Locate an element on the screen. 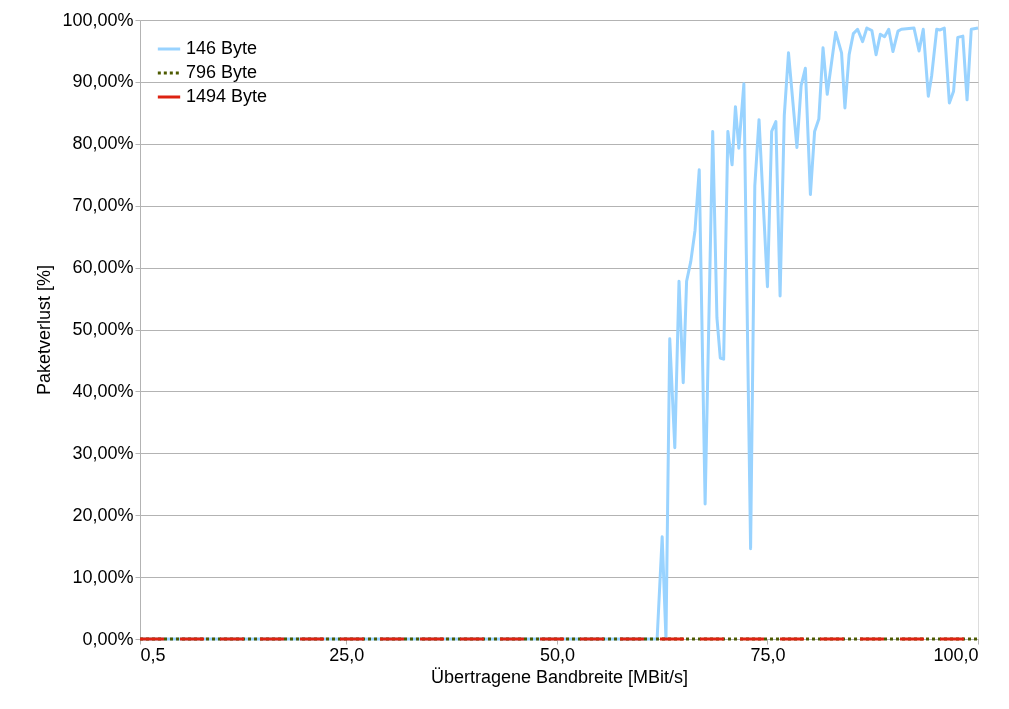 This screenshot has width=1009, height=709. x-tick-label: 25,0 is located at coordinates (347, 654).